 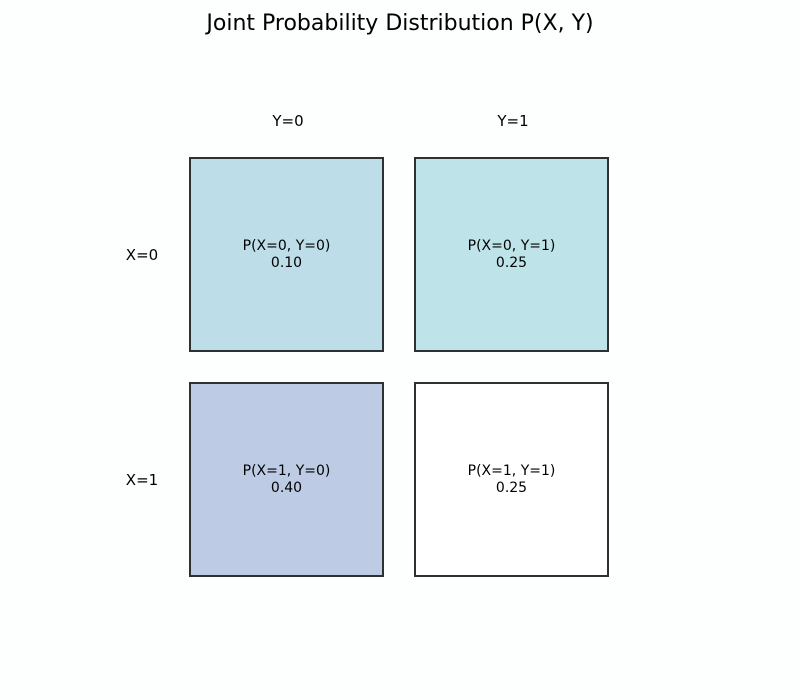 I want to click on cell-x1-y0: P(X=1, Y=0) 0.40, so click(x=286, y=479).